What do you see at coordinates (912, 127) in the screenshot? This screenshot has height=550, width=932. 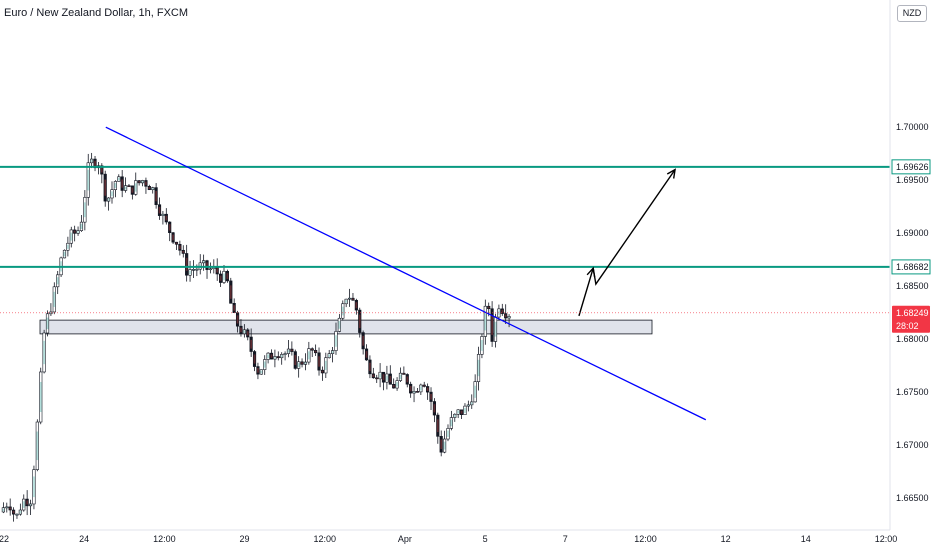 I see `price-tick-label: 1.70000` at bounding box center [912, 127].